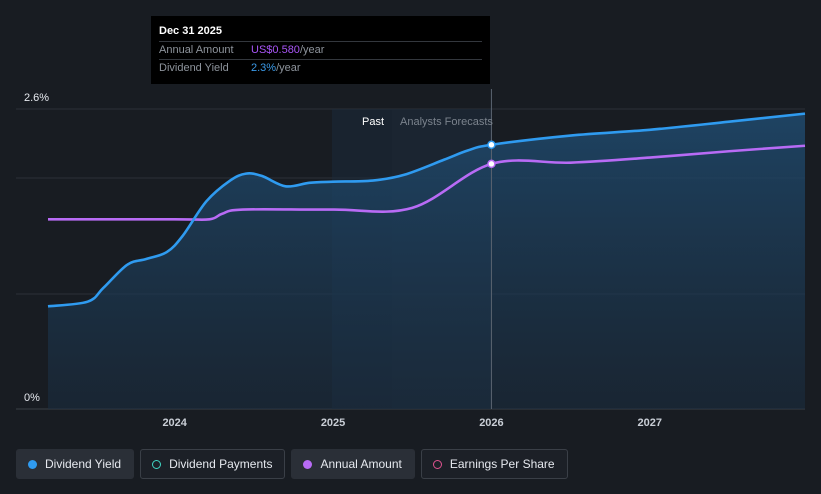 This screenshot has width=821, height=494. I want to click on past-label: Past, so click(373, 122).